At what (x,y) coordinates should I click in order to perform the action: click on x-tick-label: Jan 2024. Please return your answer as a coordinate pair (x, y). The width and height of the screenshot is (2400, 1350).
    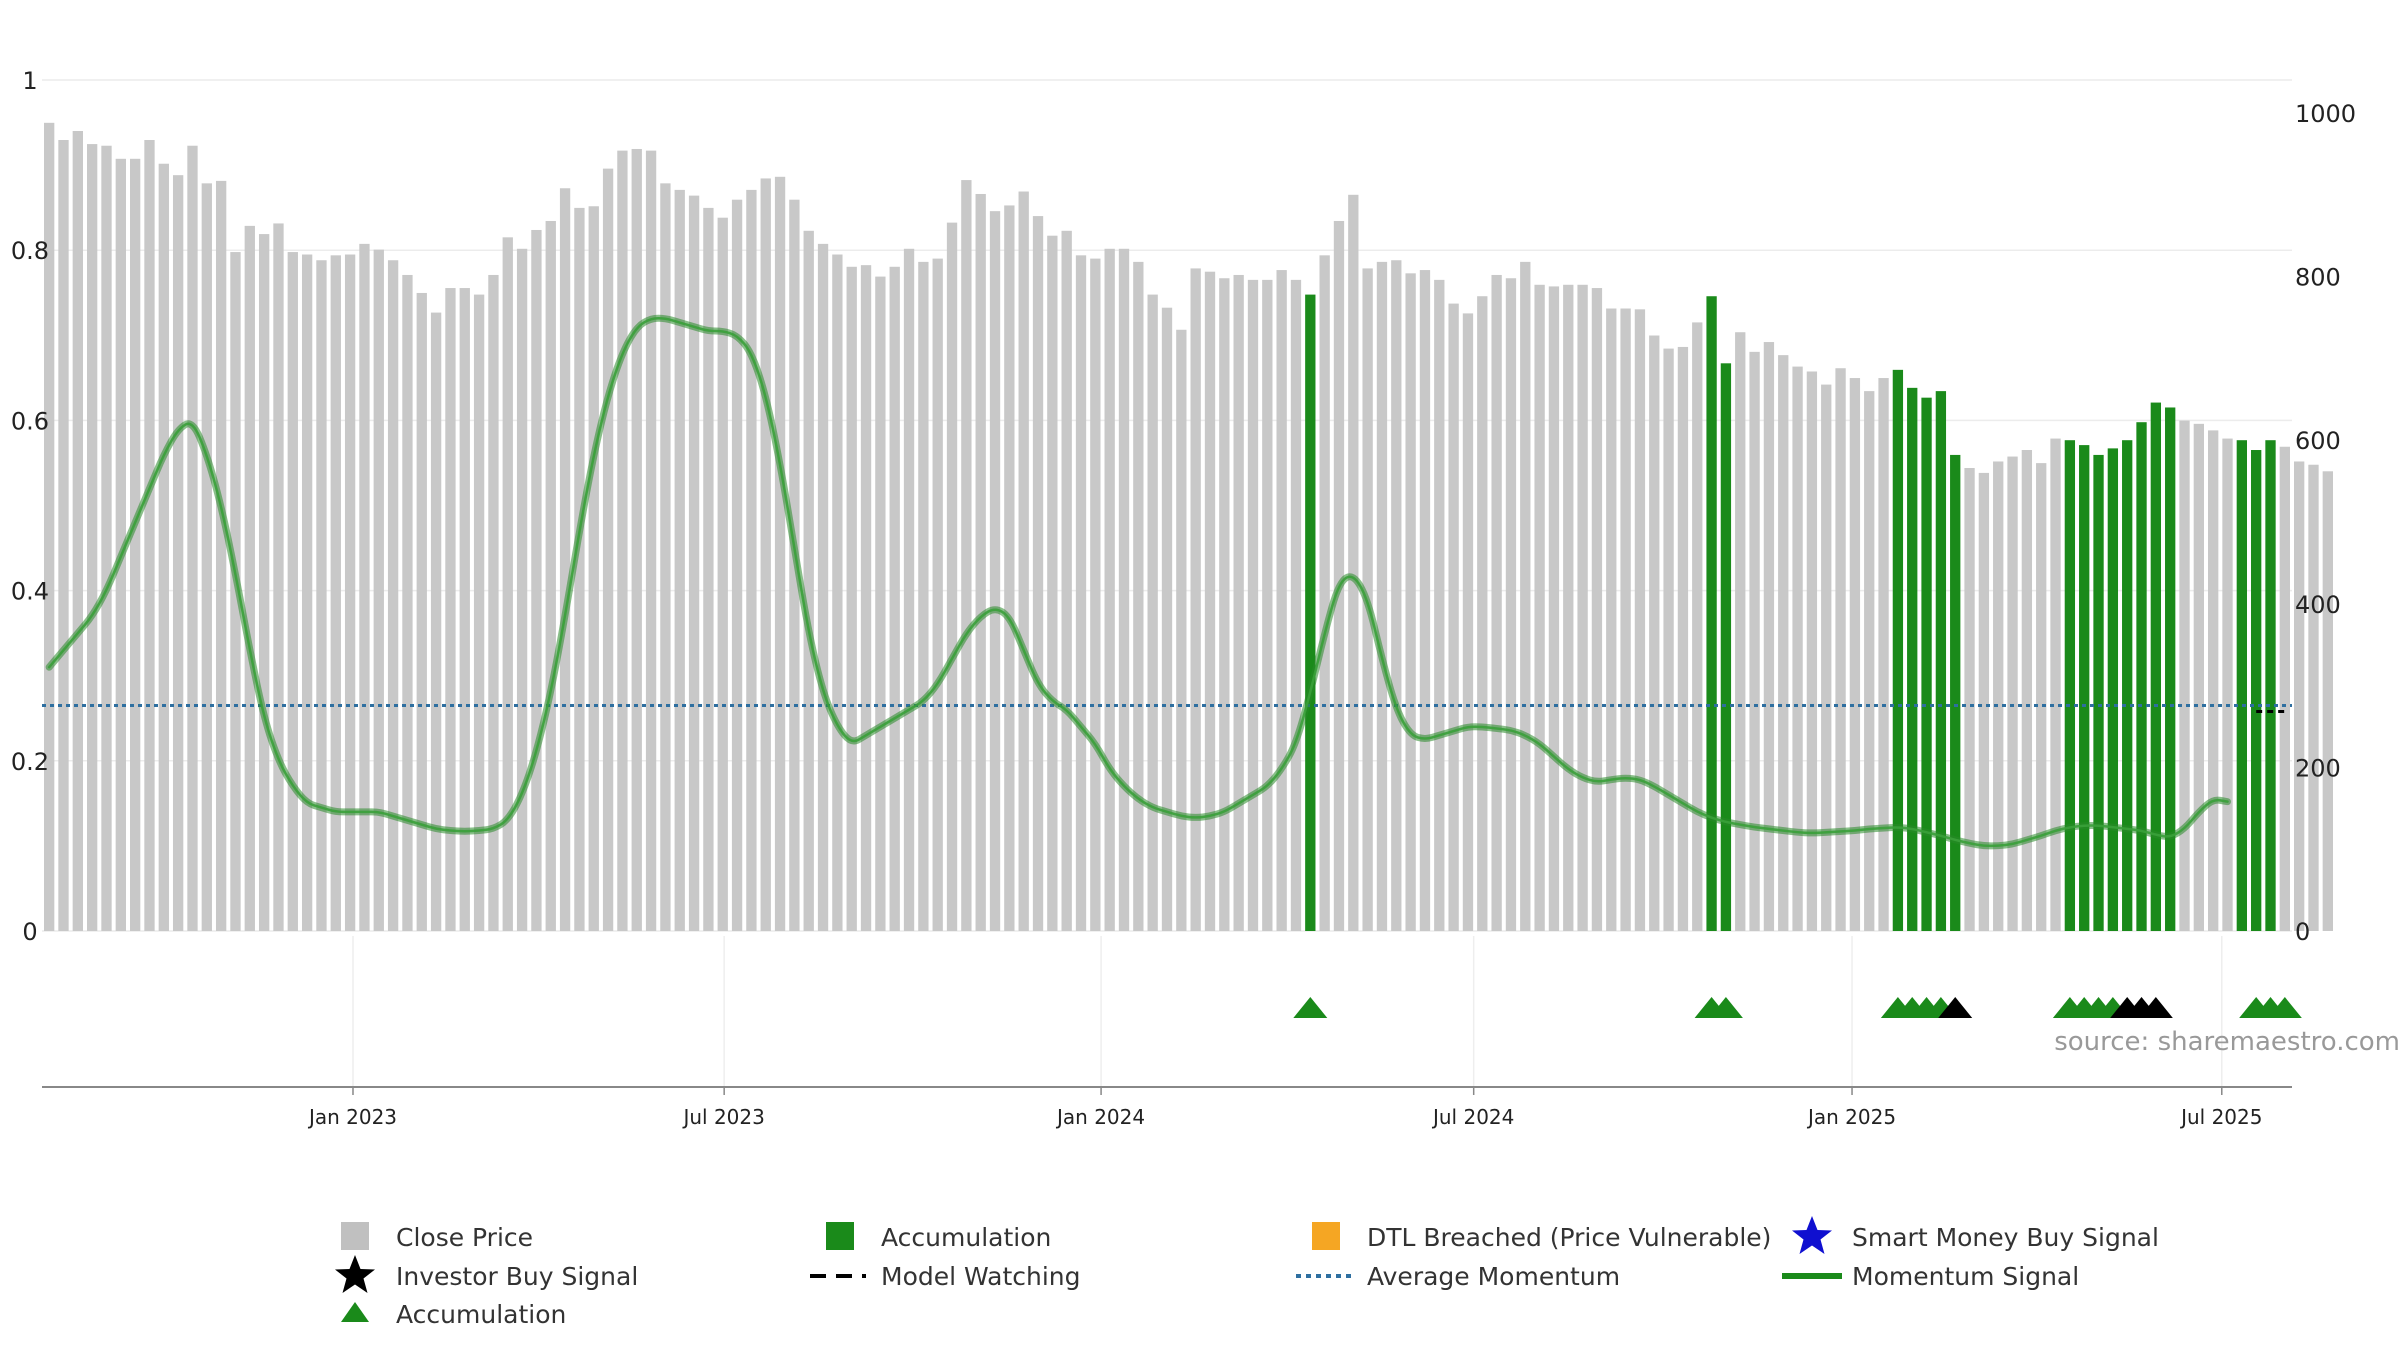
    Looking at the image, I should click on (1100, 1117).